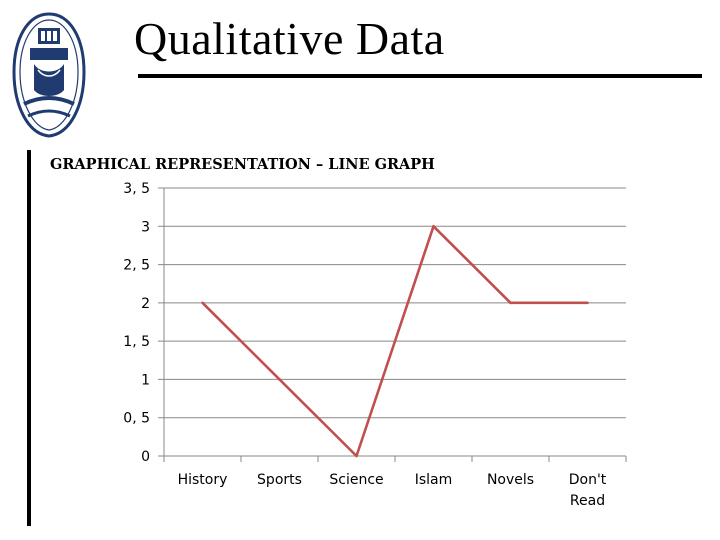  Describe the element at coordinates (356, 480) in the screenshot. I see `x-tick-label: Science` at that location.